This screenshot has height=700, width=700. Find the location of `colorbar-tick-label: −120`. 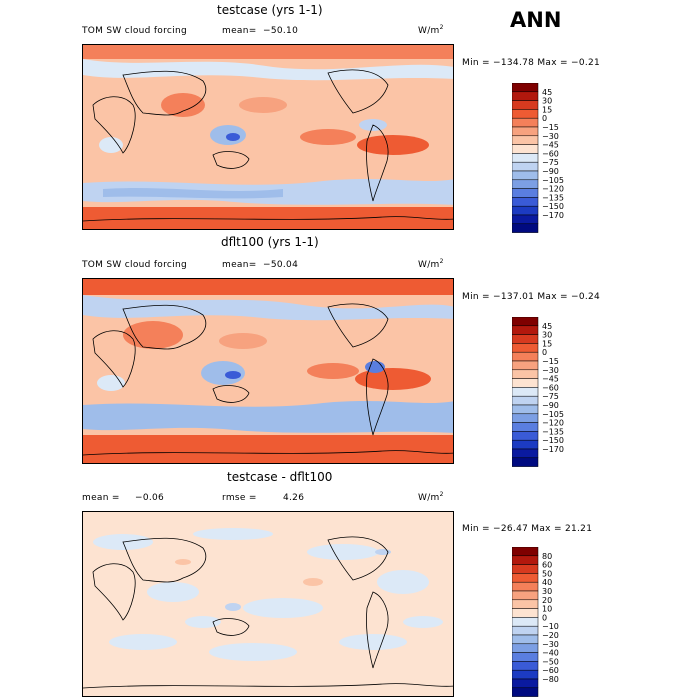

colorbar-tick-label: −120 is located at coordinates (553, 423).